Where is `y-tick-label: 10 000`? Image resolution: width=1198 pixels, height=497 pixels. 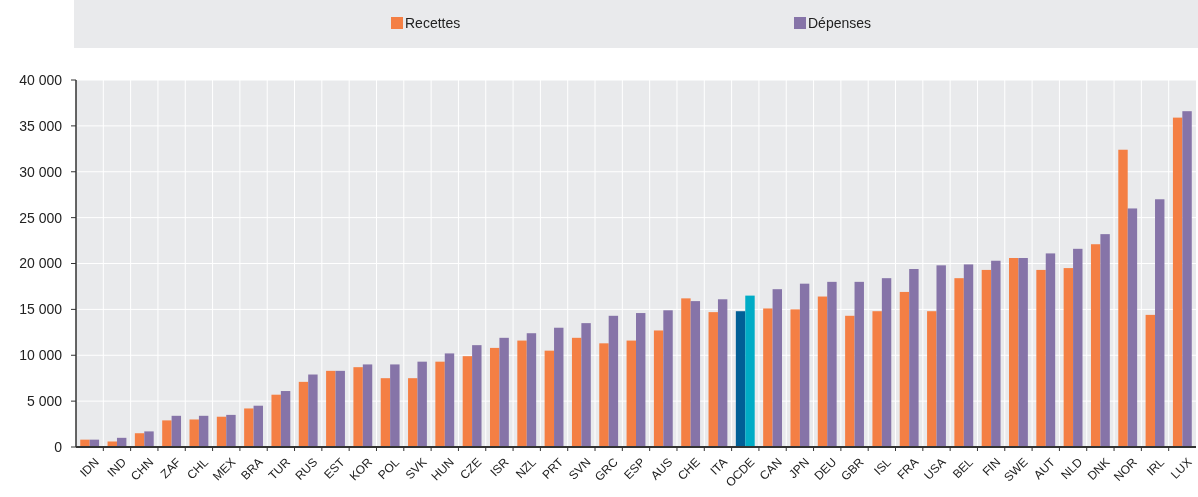
y-tick-label: 10 000 is located at coordinates (41, 355).